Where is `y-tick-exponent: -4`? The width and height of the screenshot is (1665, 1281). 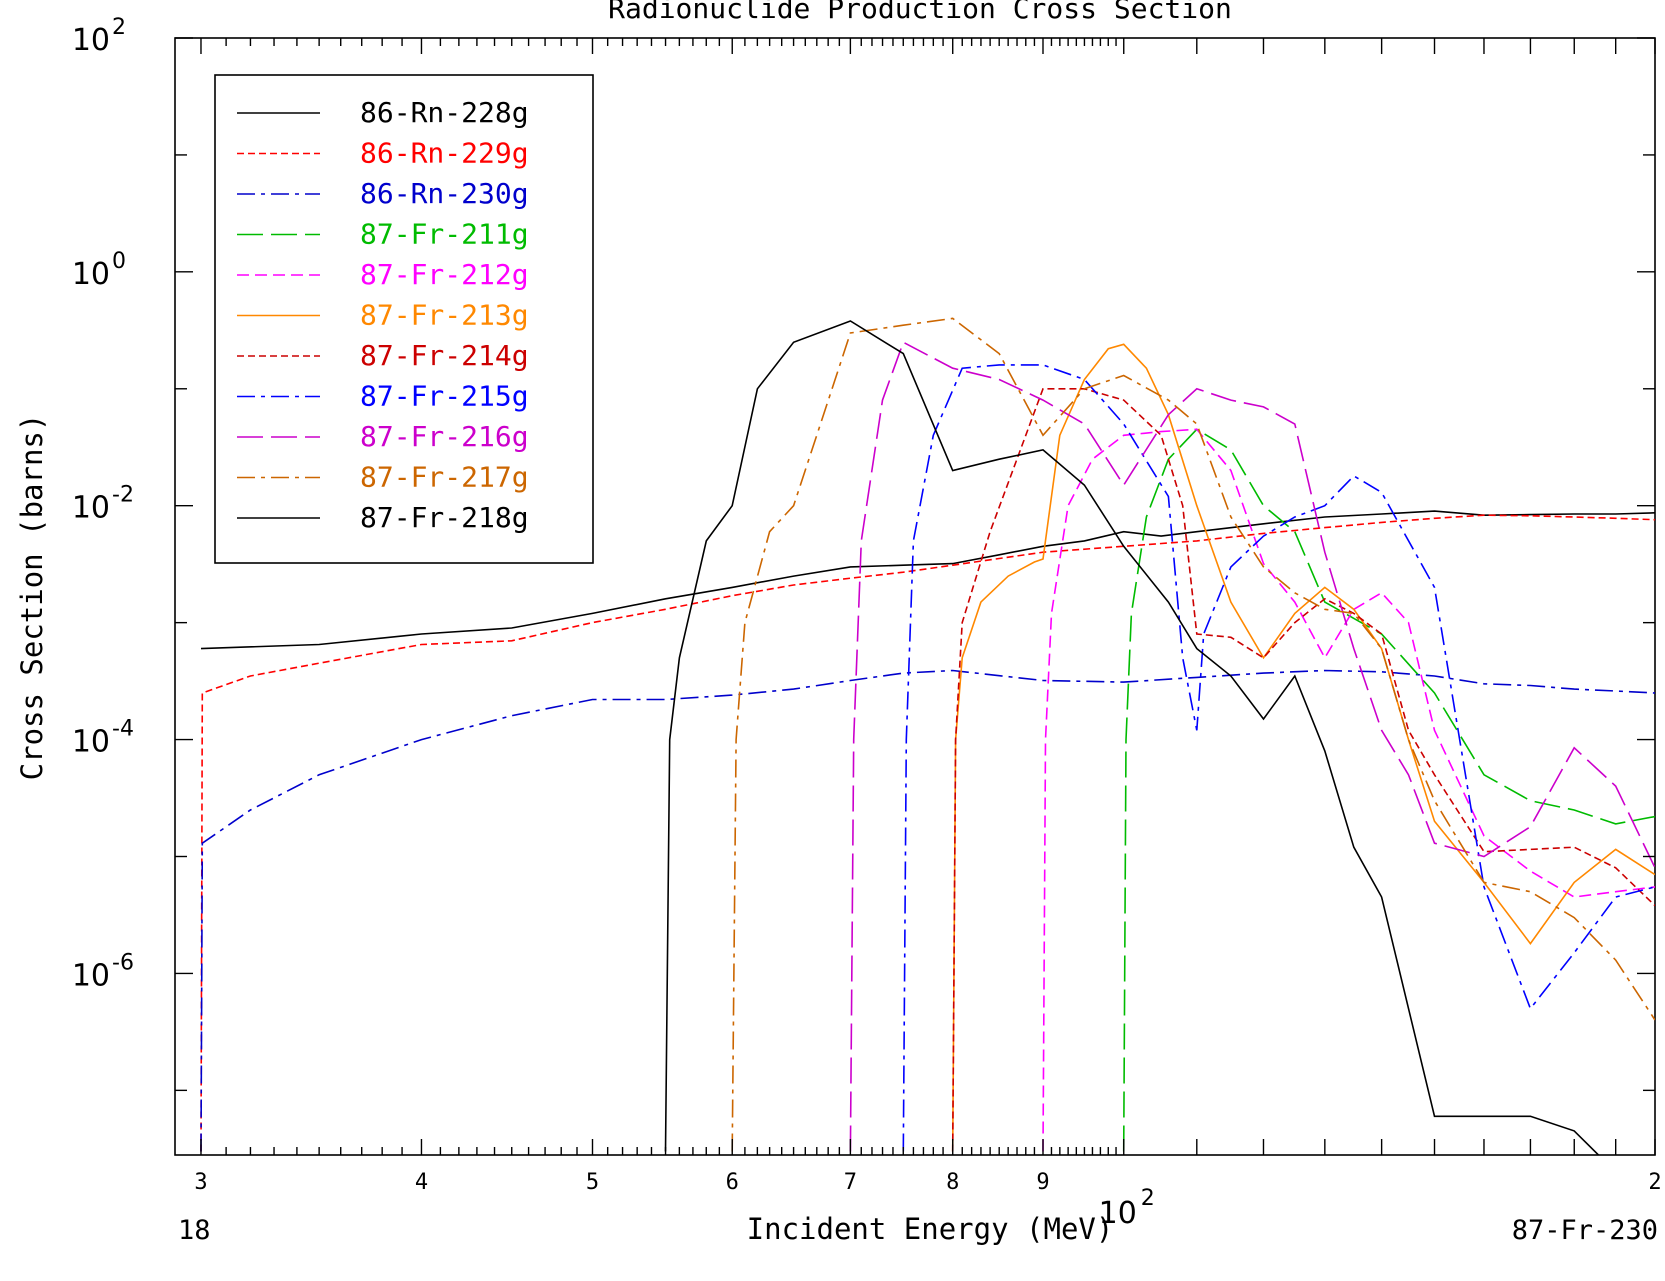
y-tick-exponent: -4 is located at coordinates (123, 729).